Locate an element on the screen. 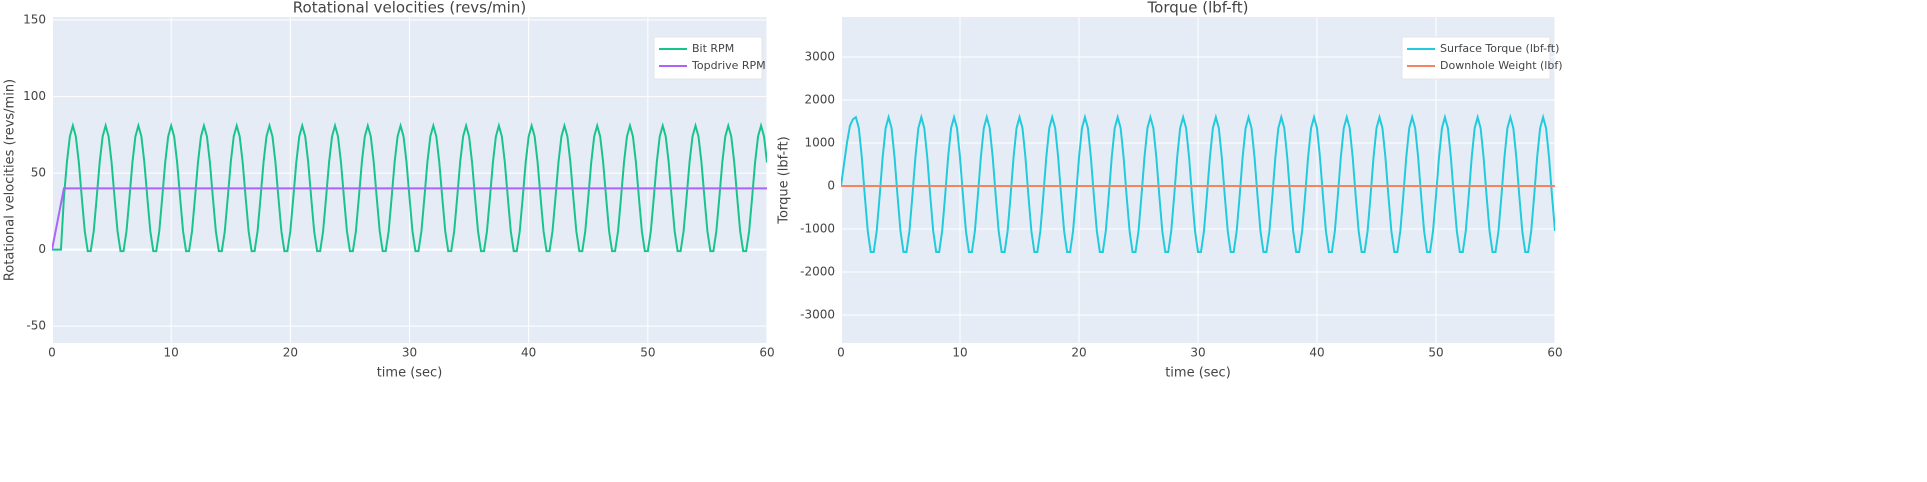 The image size is (1927, 482). legend-label: Surface Torque (lbf-ft) is located at coordinates (1499, 48).